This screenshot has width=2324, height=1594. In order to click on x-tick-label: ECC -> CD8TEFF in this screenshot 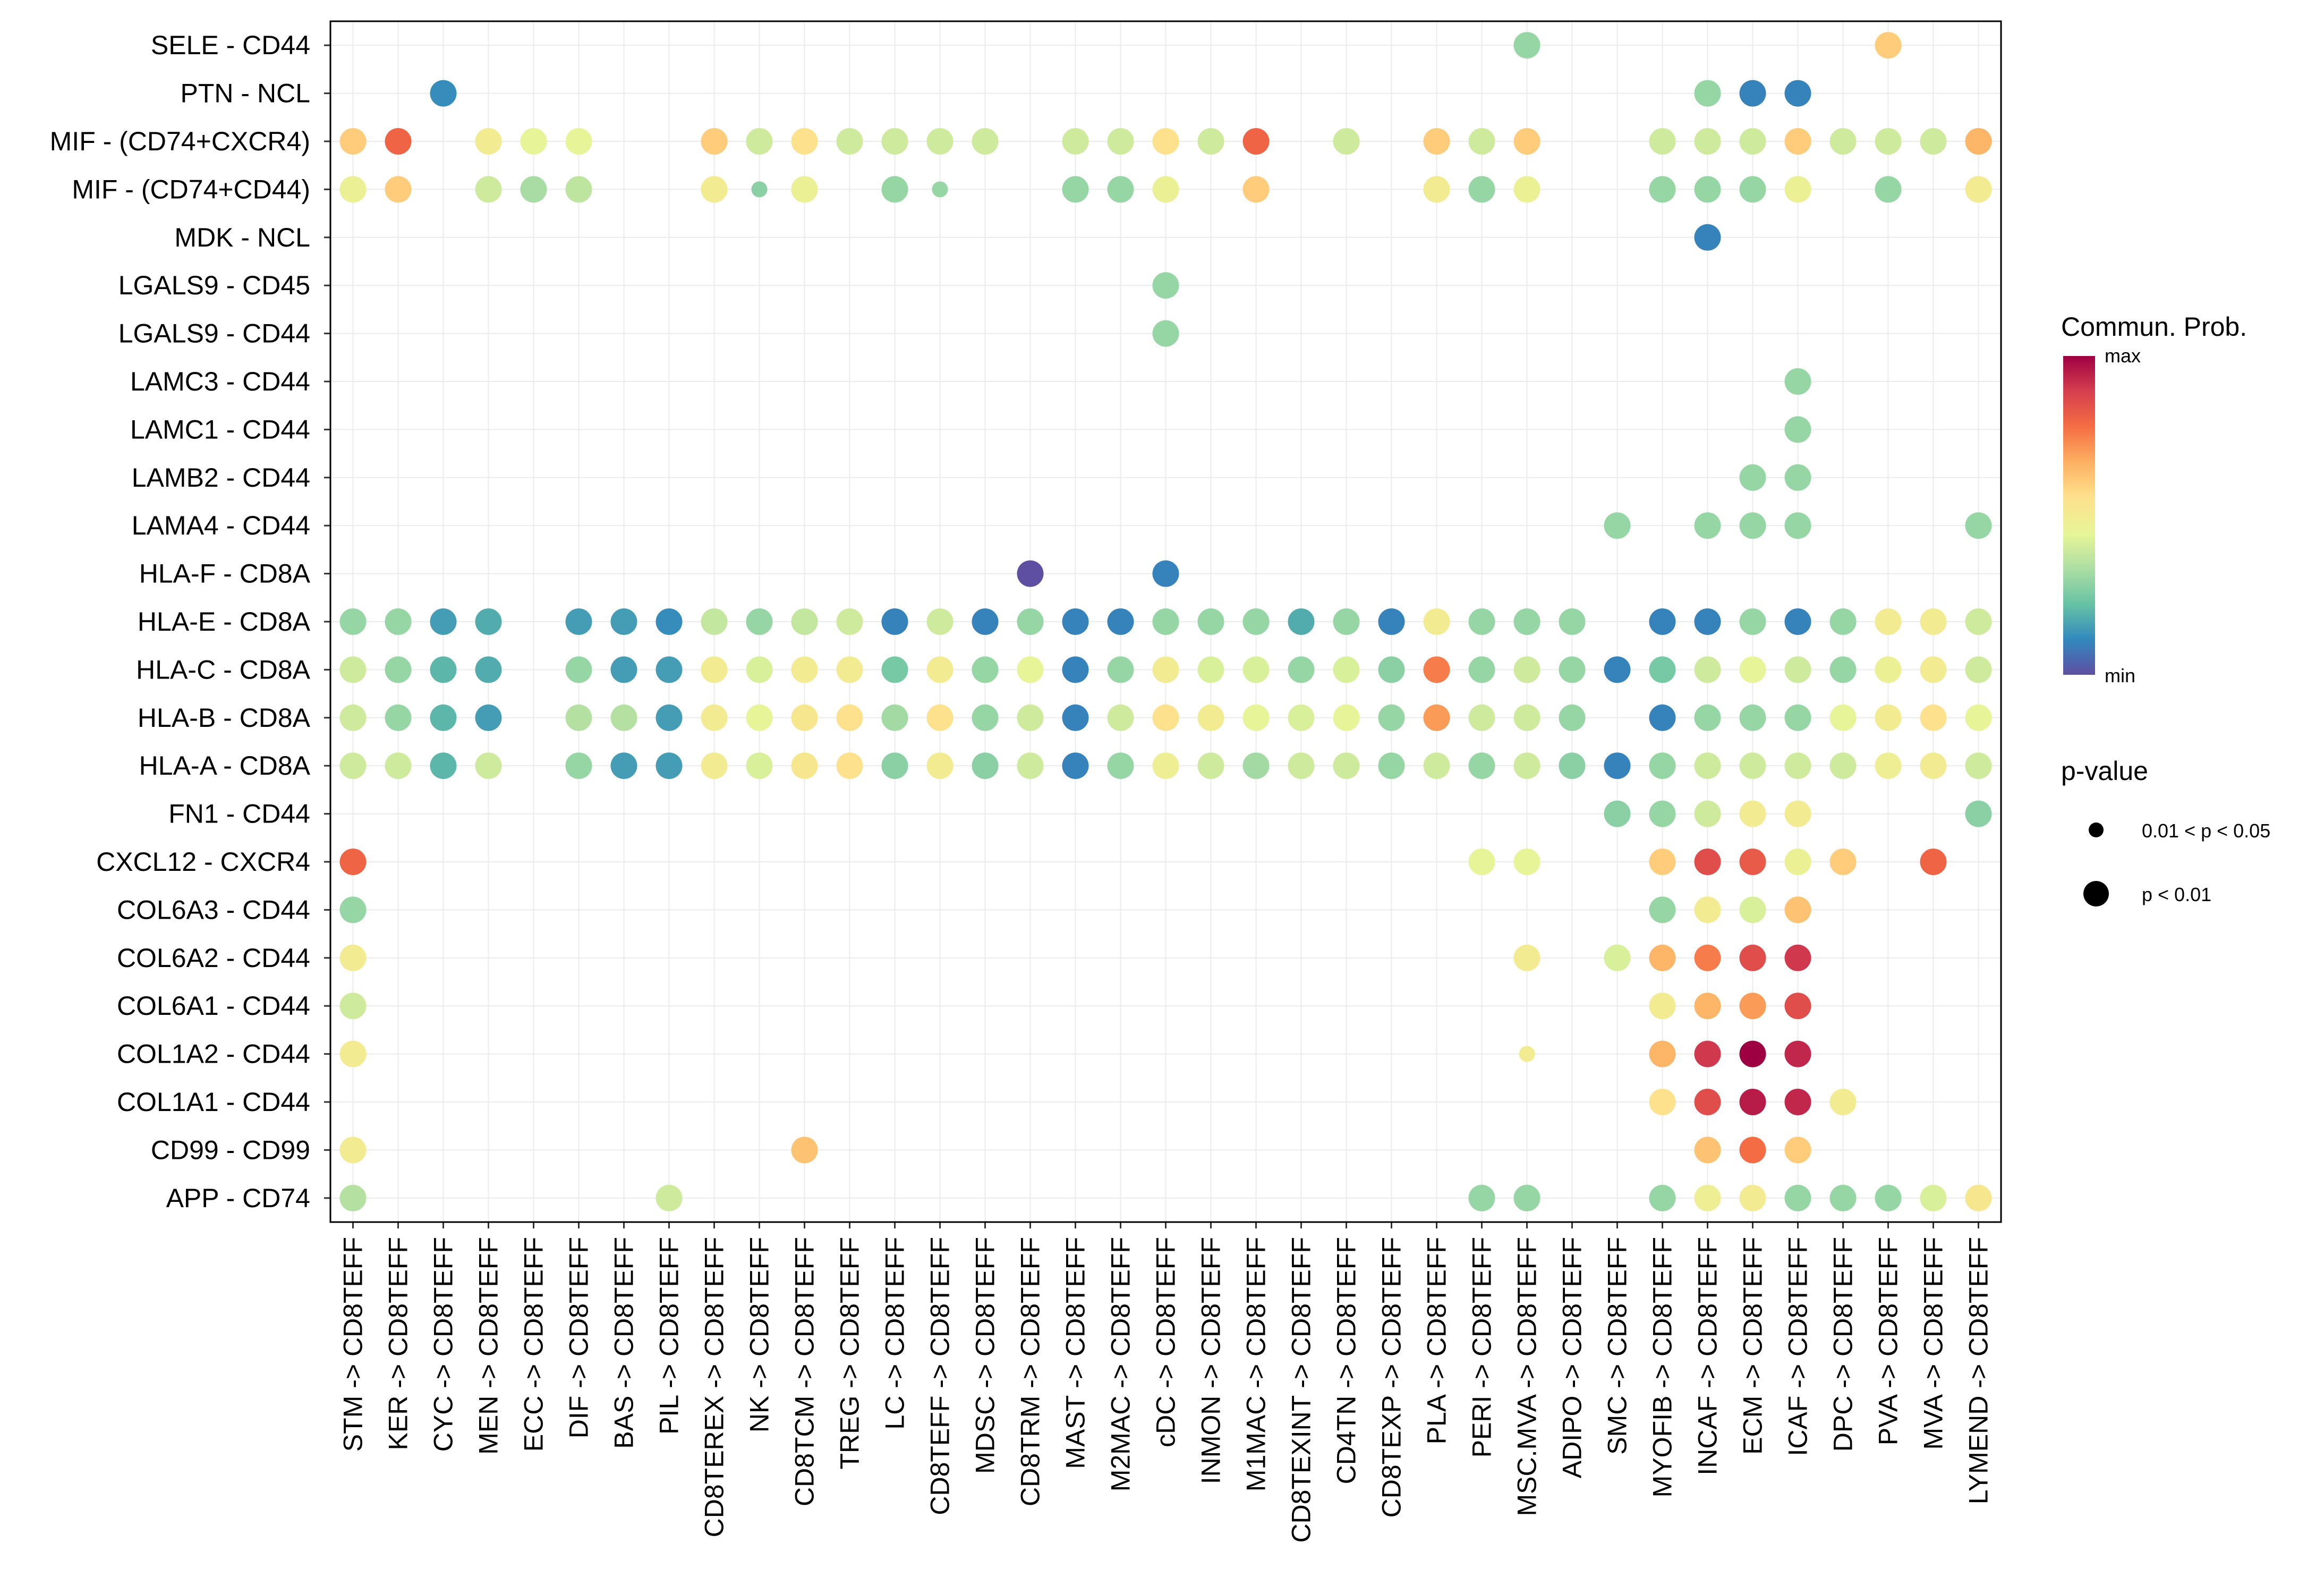, I will do `click(534, 1344)`.